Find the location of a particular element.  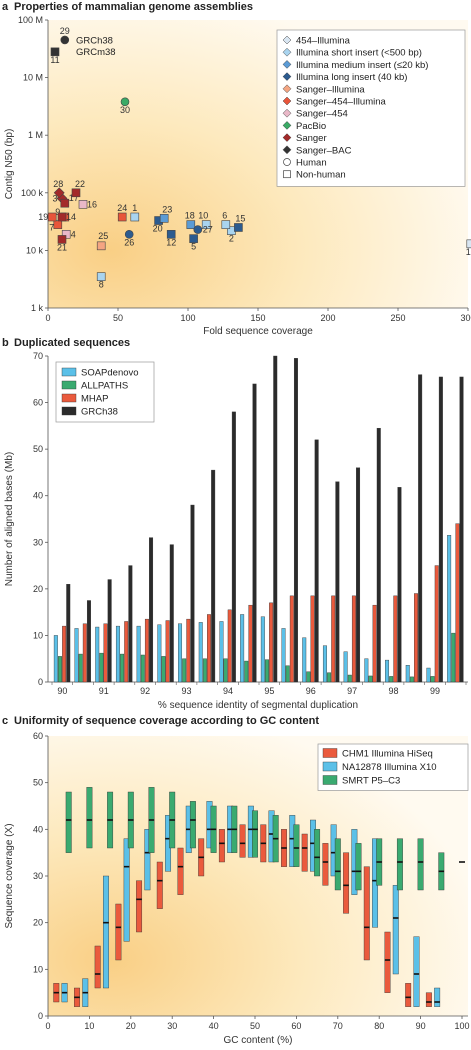

panel-a-point-label: 22 is located at coordinates (80, 184).